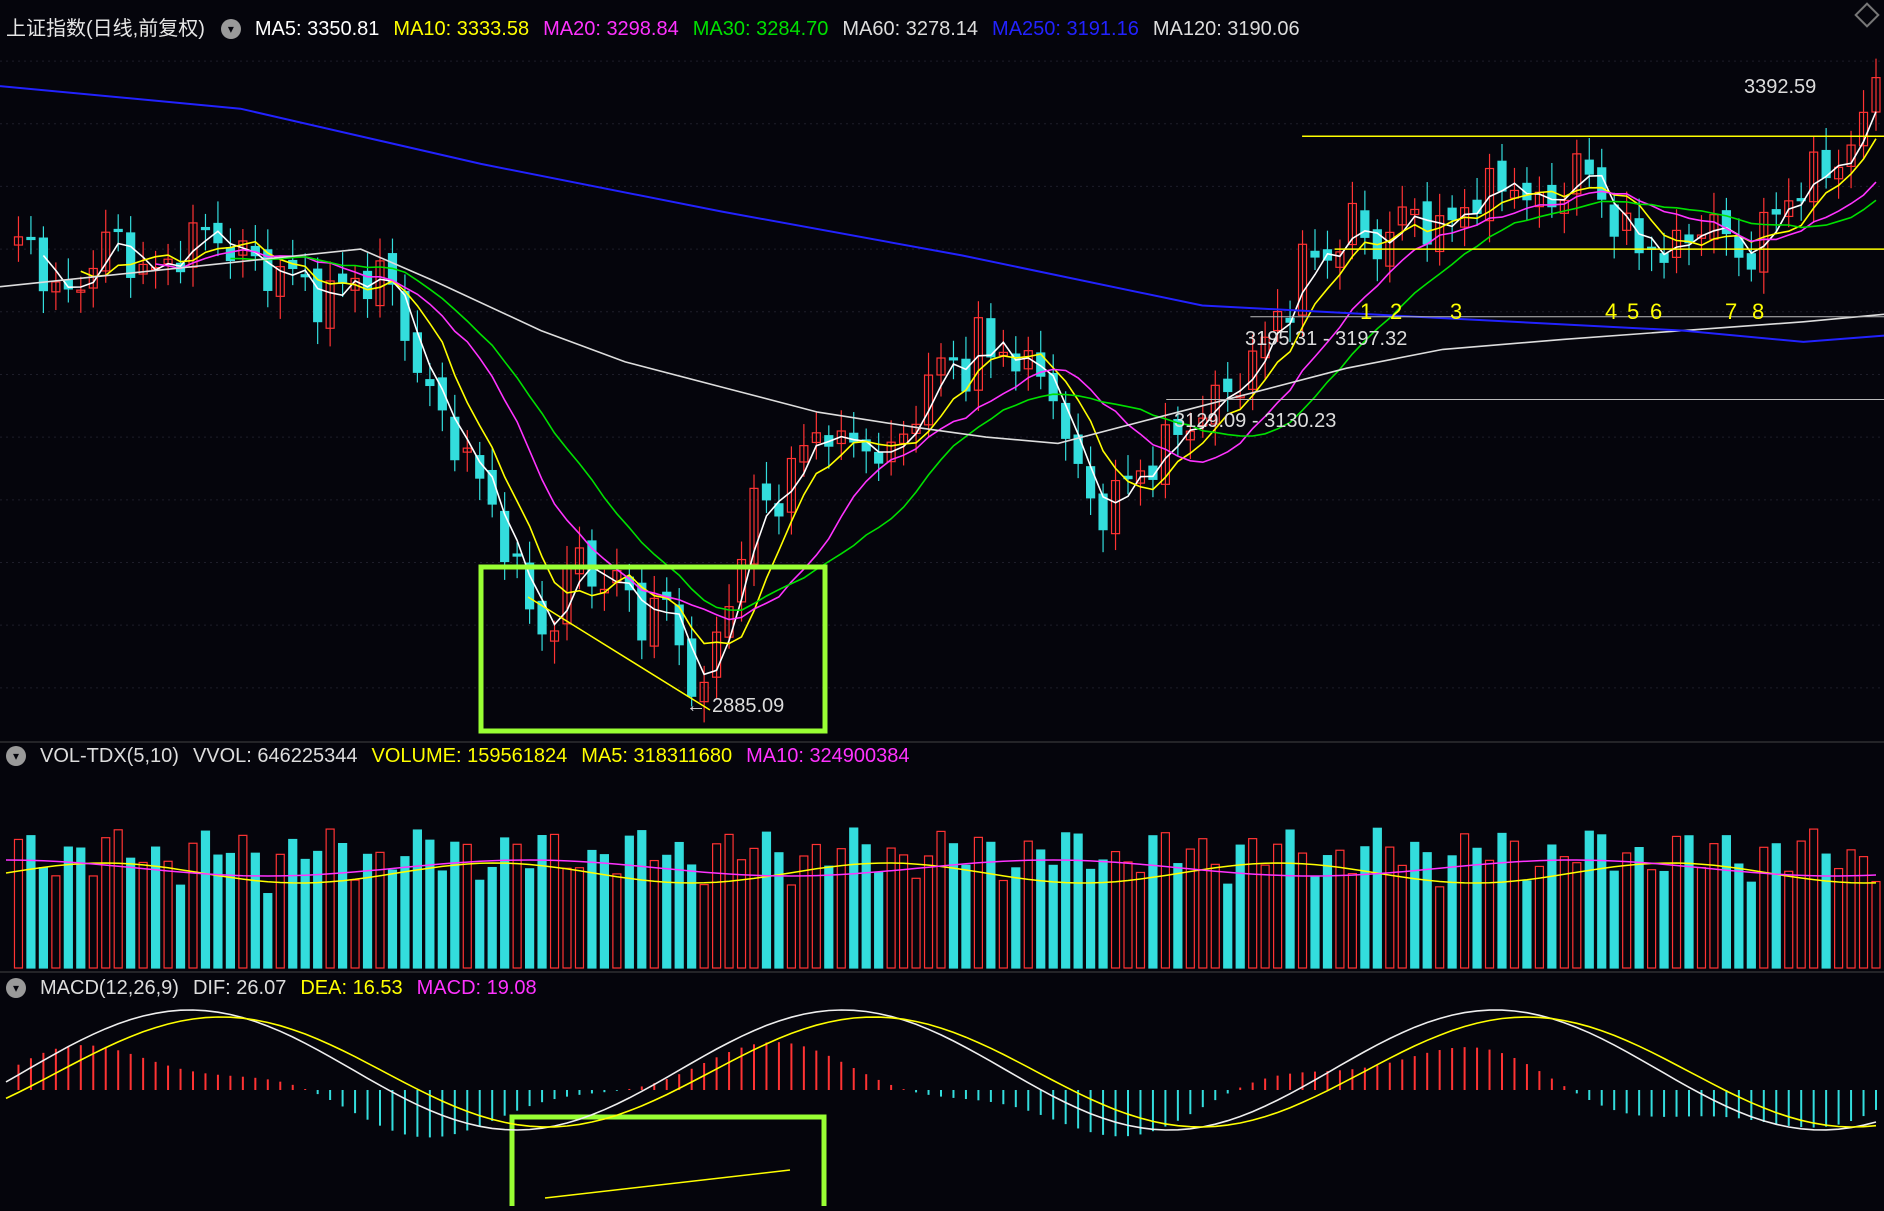 This screenshot has width=1884, height=1211. Describe the element at coordinates (16, 988) in the screenshot. I see `macd-dropdown-icon: ▾` at that location.